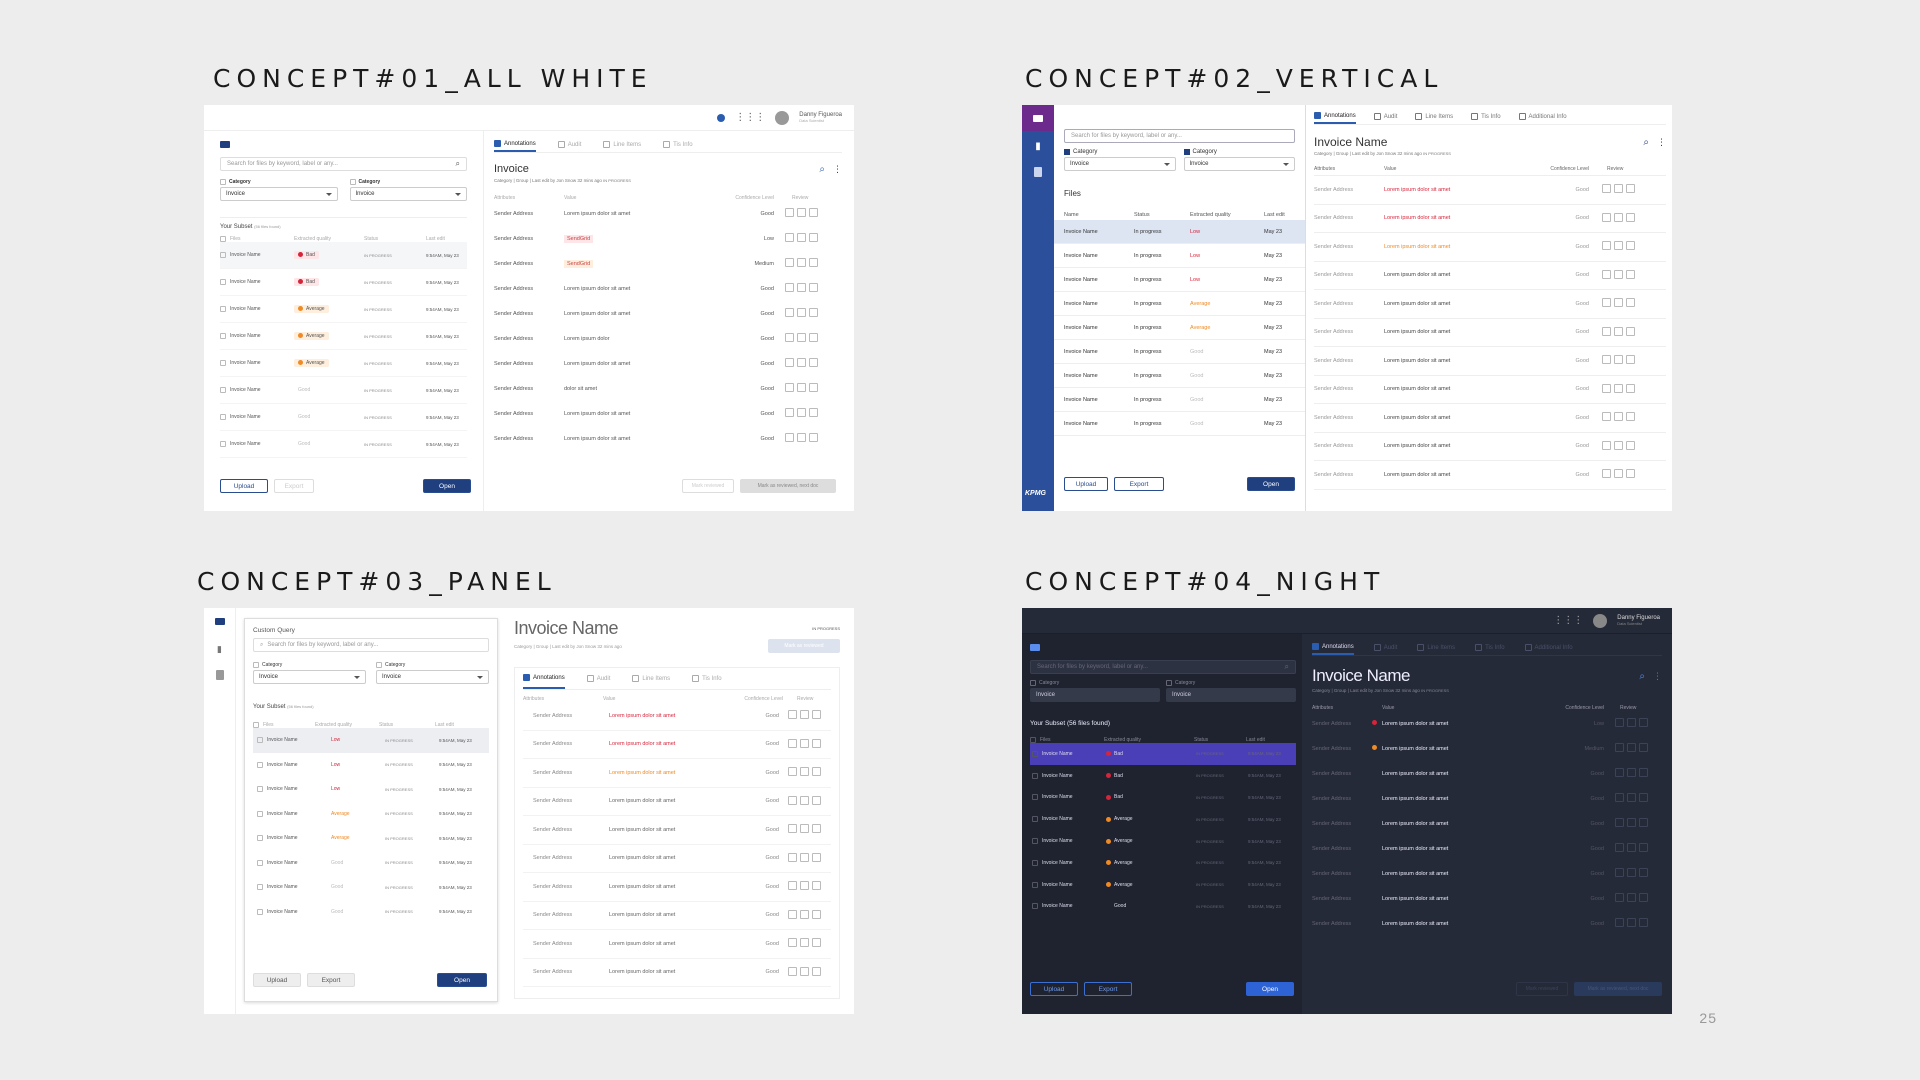  I want to click on tab-line-items: Line Items, so click(651, 678).